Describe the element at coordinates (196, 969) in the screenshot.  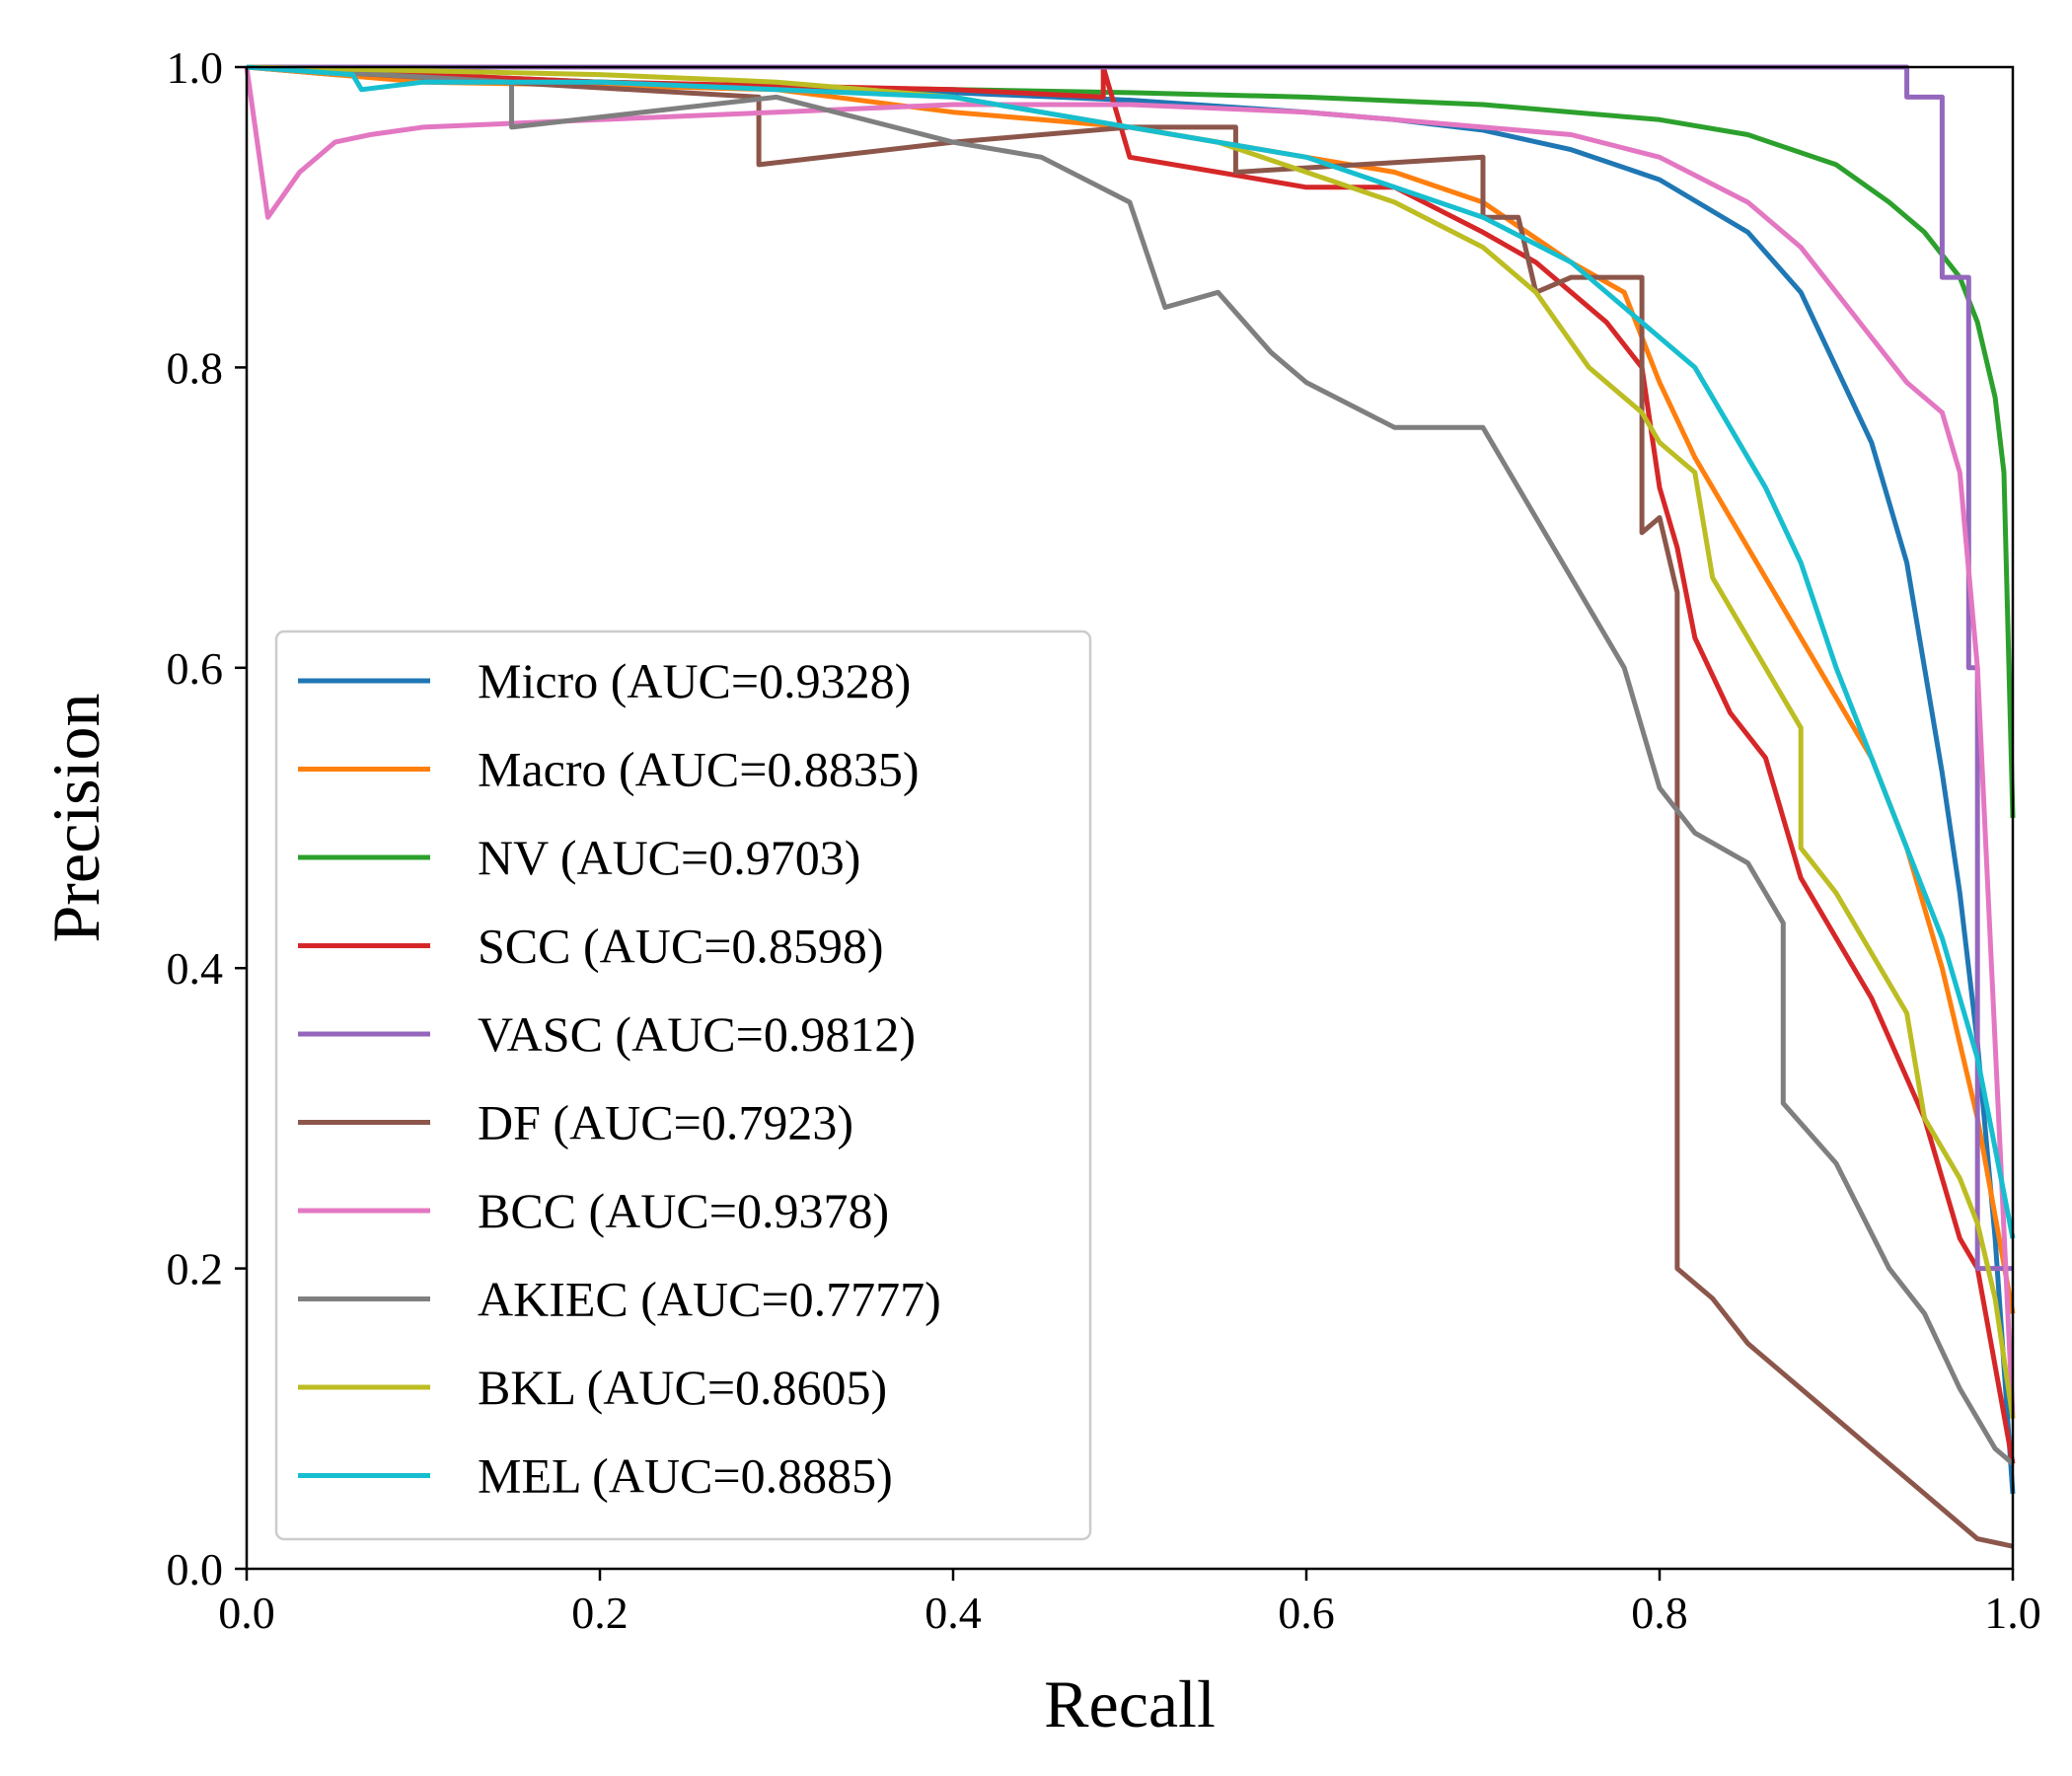
I see `y-tick-label-2: 0.4` at that location.